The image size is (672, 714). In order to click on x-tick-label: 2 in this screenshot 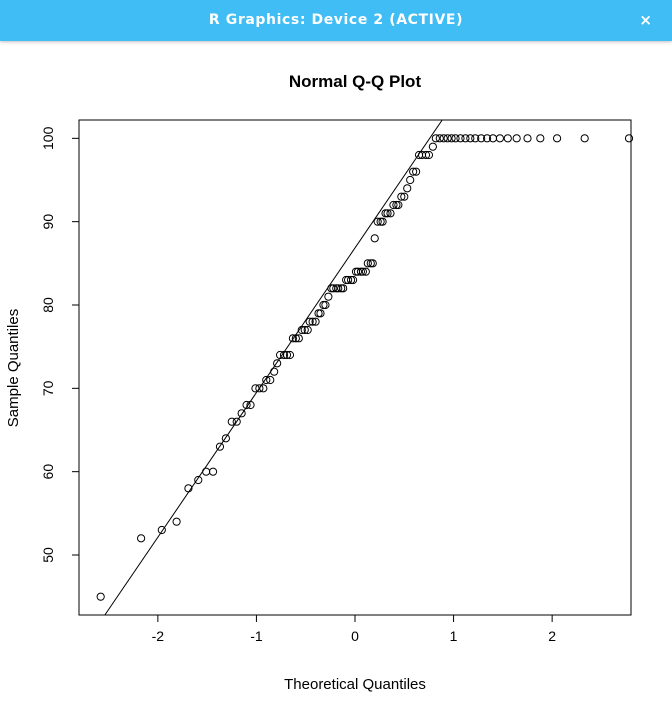, I will do `click(552, 636)`.